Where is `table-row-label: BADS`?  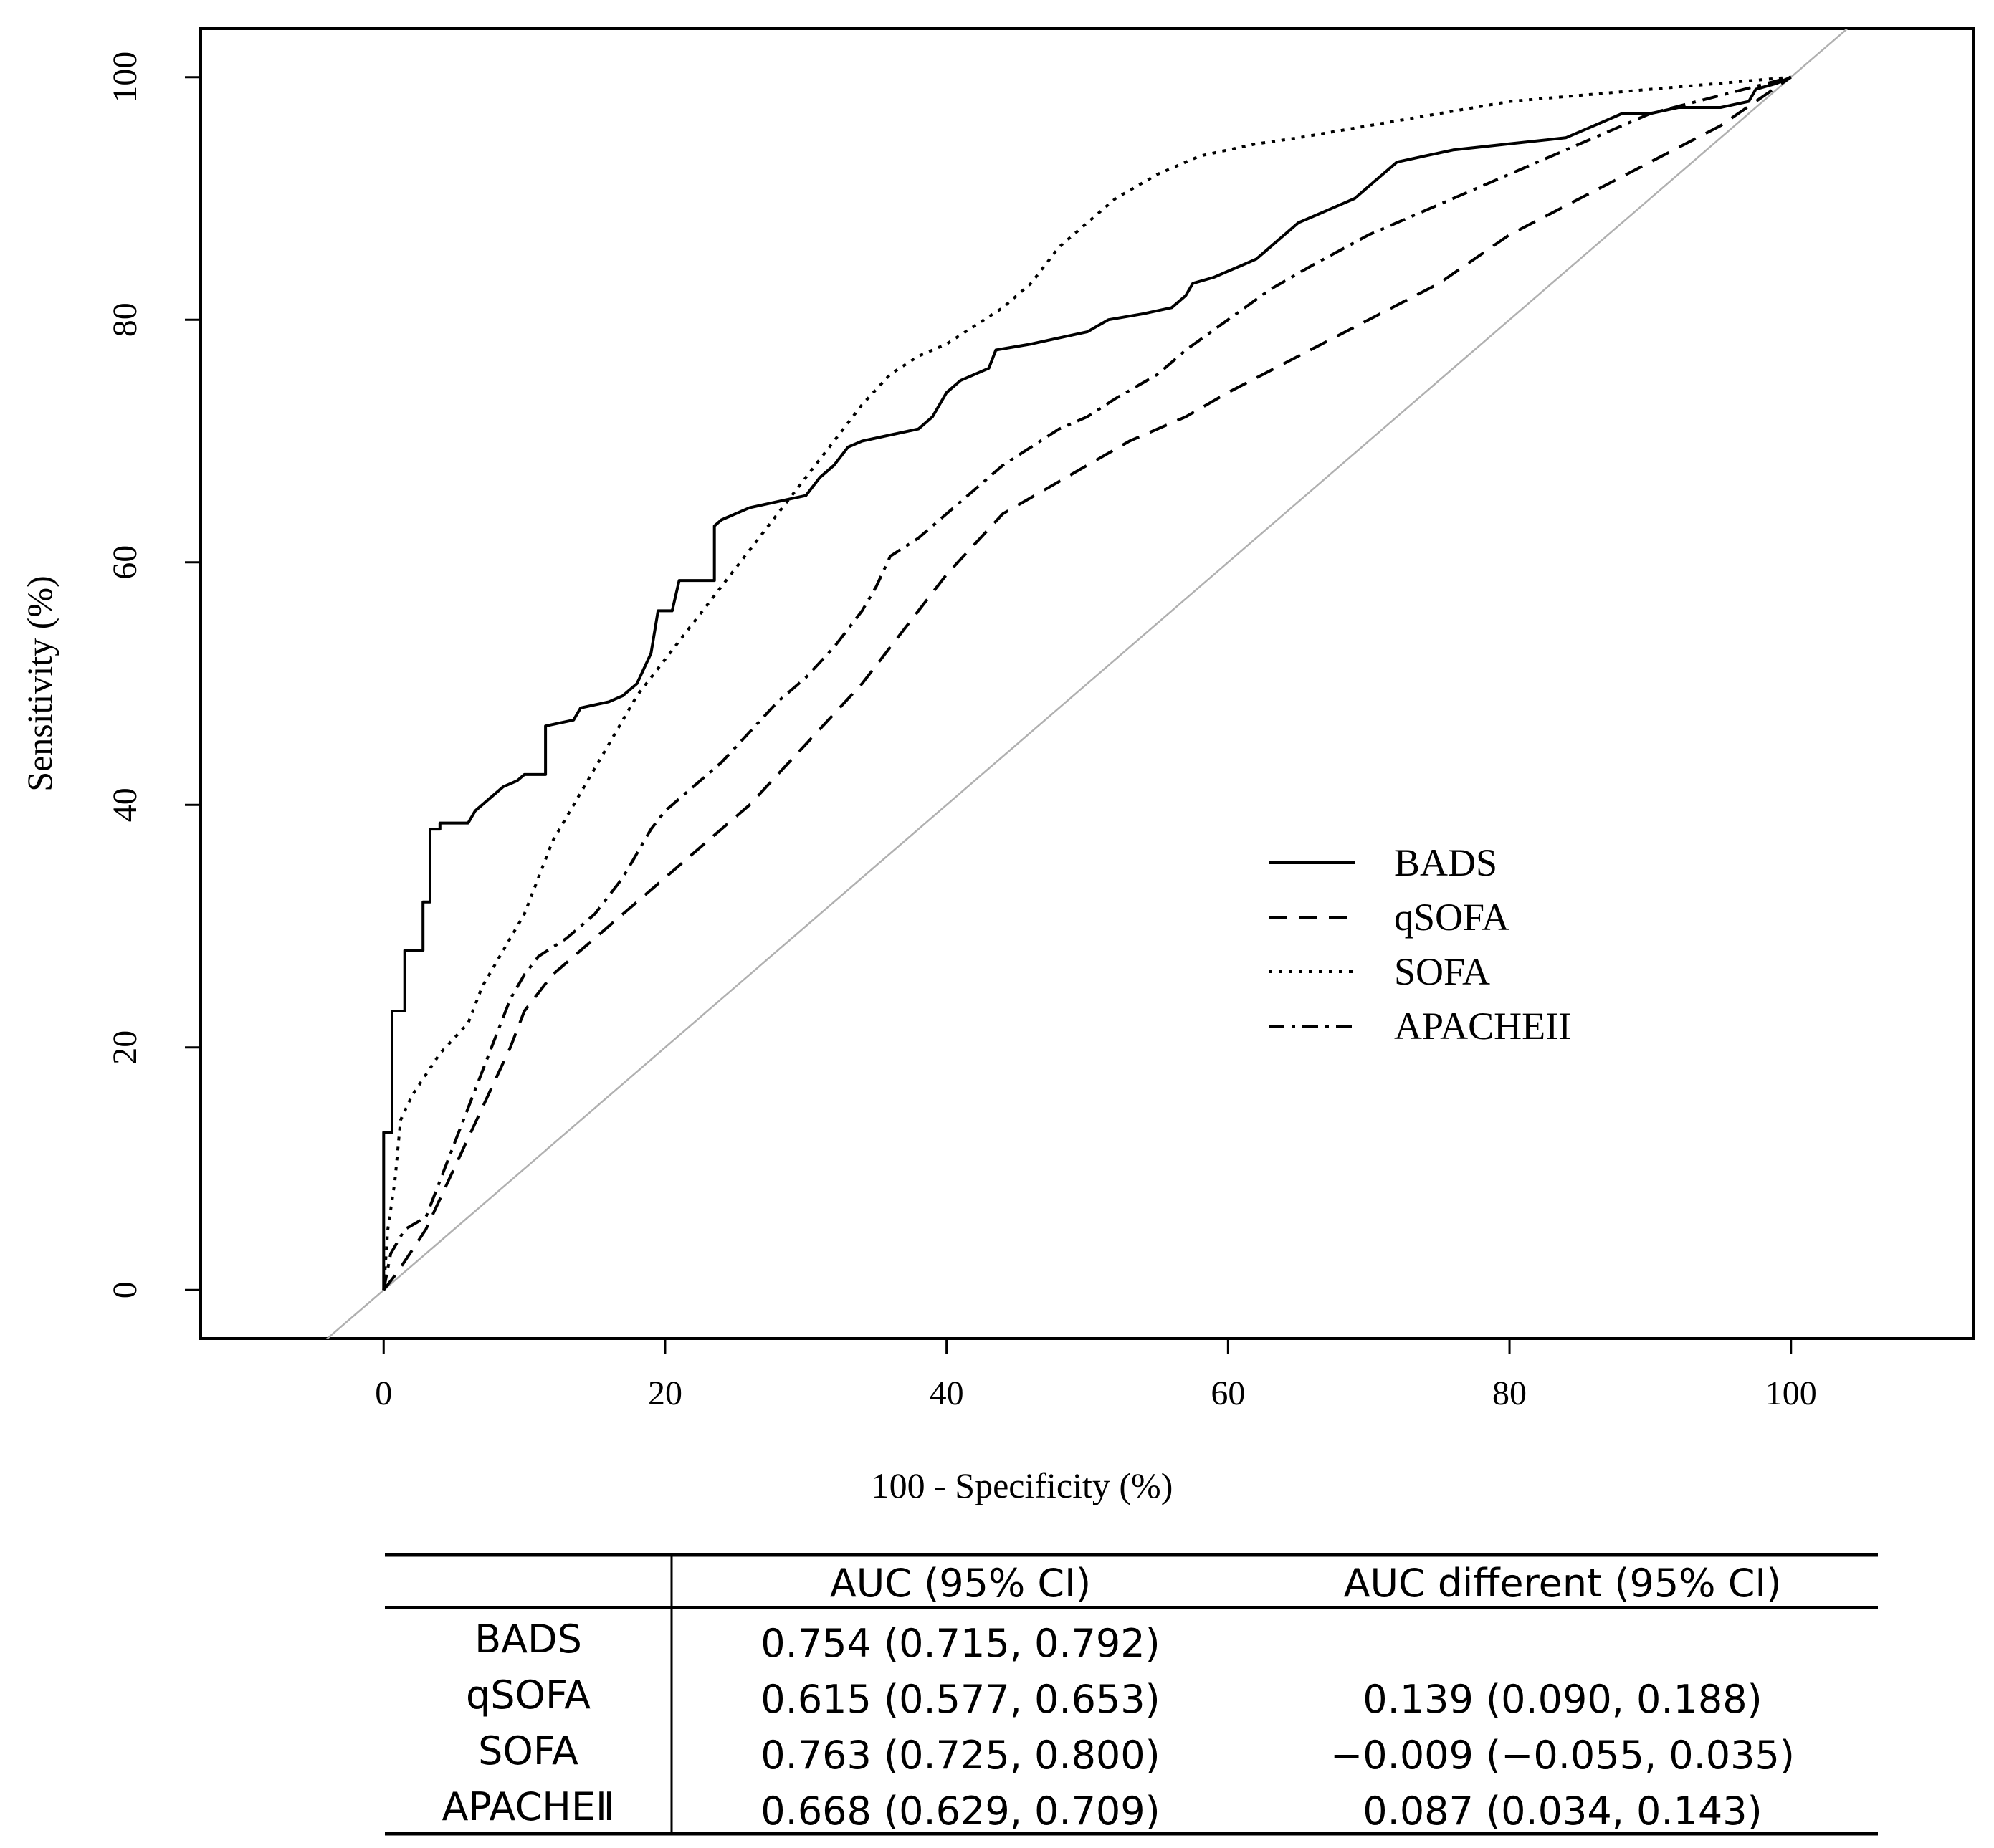 table-row-label: BADS is located at coordinates (528, 1639).